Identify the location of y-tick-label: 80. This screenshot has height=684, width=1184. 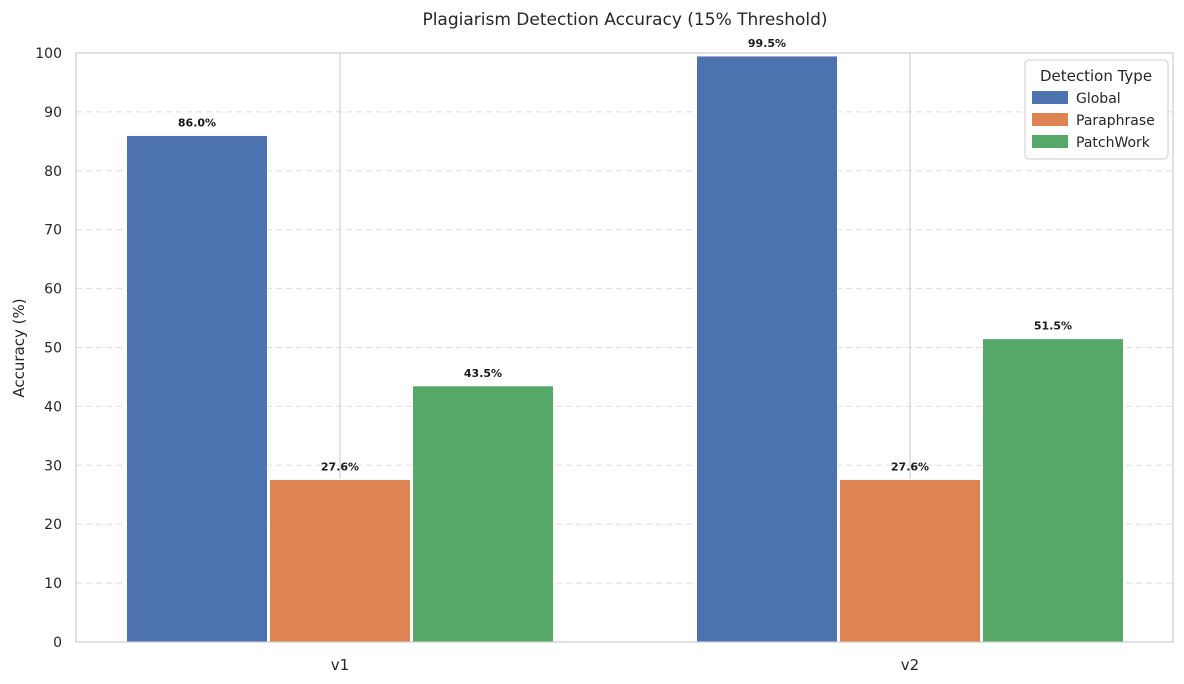
(53, 172).